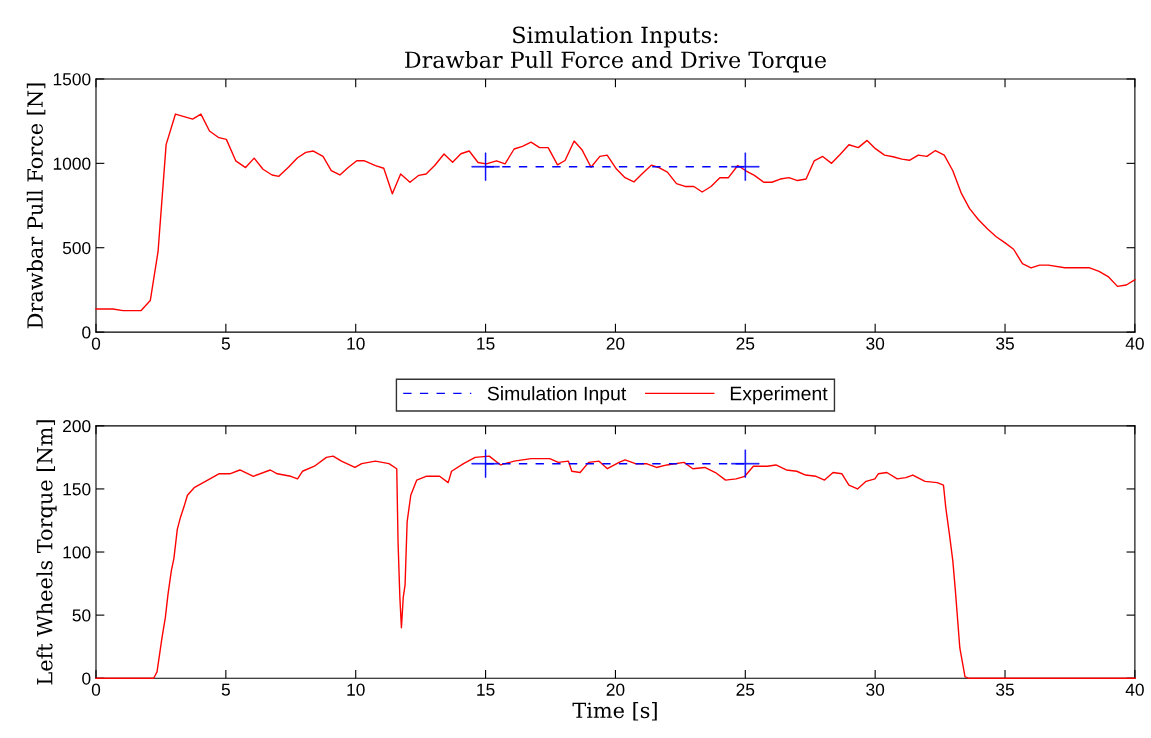  I want to click on y-tick-label: 200, so click(77, 426).